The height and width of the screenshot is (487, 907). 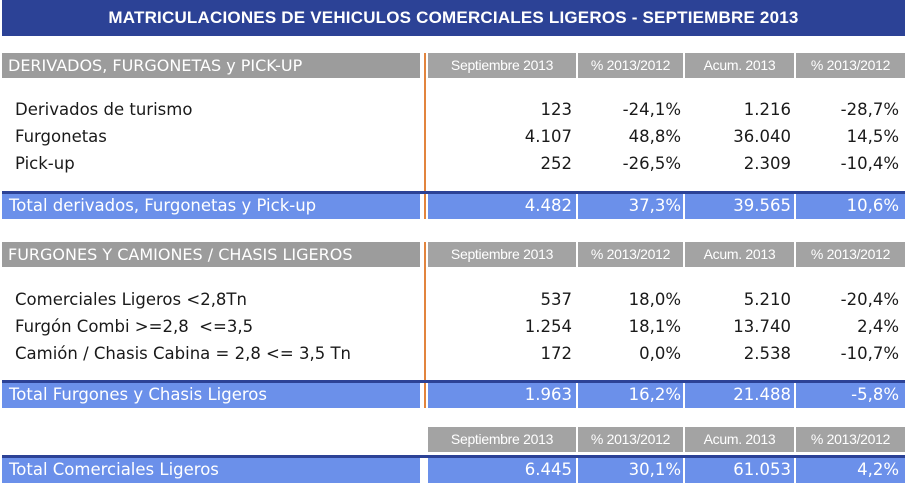 I want to click on cell-pct-accum: -28,7%, so click(x=869, y=109).